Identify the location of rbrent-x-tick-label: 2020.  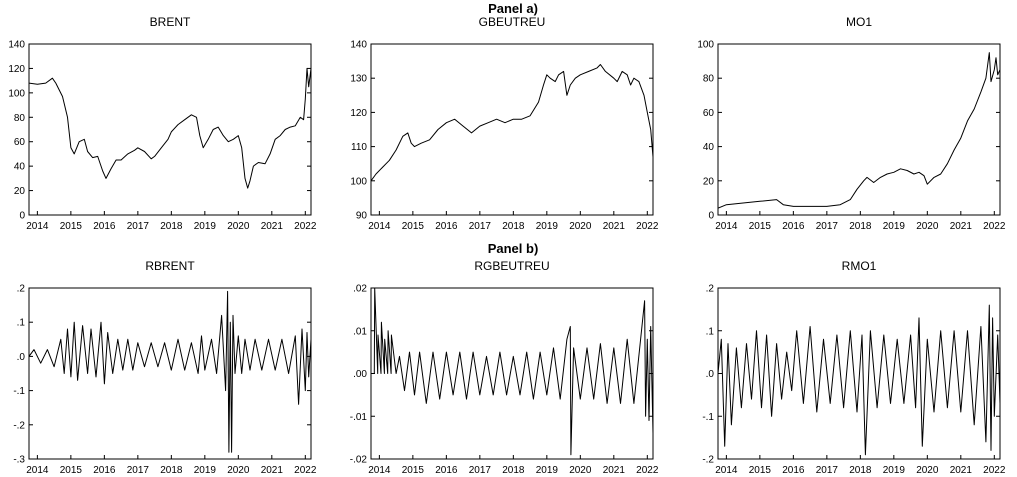
(238, 470).